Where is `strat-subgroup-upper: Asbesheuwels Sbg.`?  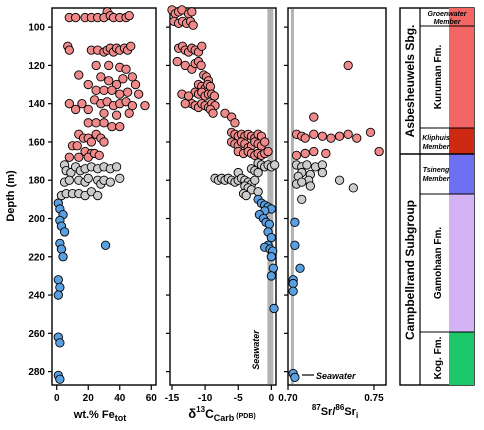 strat-subgroup-upper: Asbesheuwels Sbg. is located at coordinates (410, 81).